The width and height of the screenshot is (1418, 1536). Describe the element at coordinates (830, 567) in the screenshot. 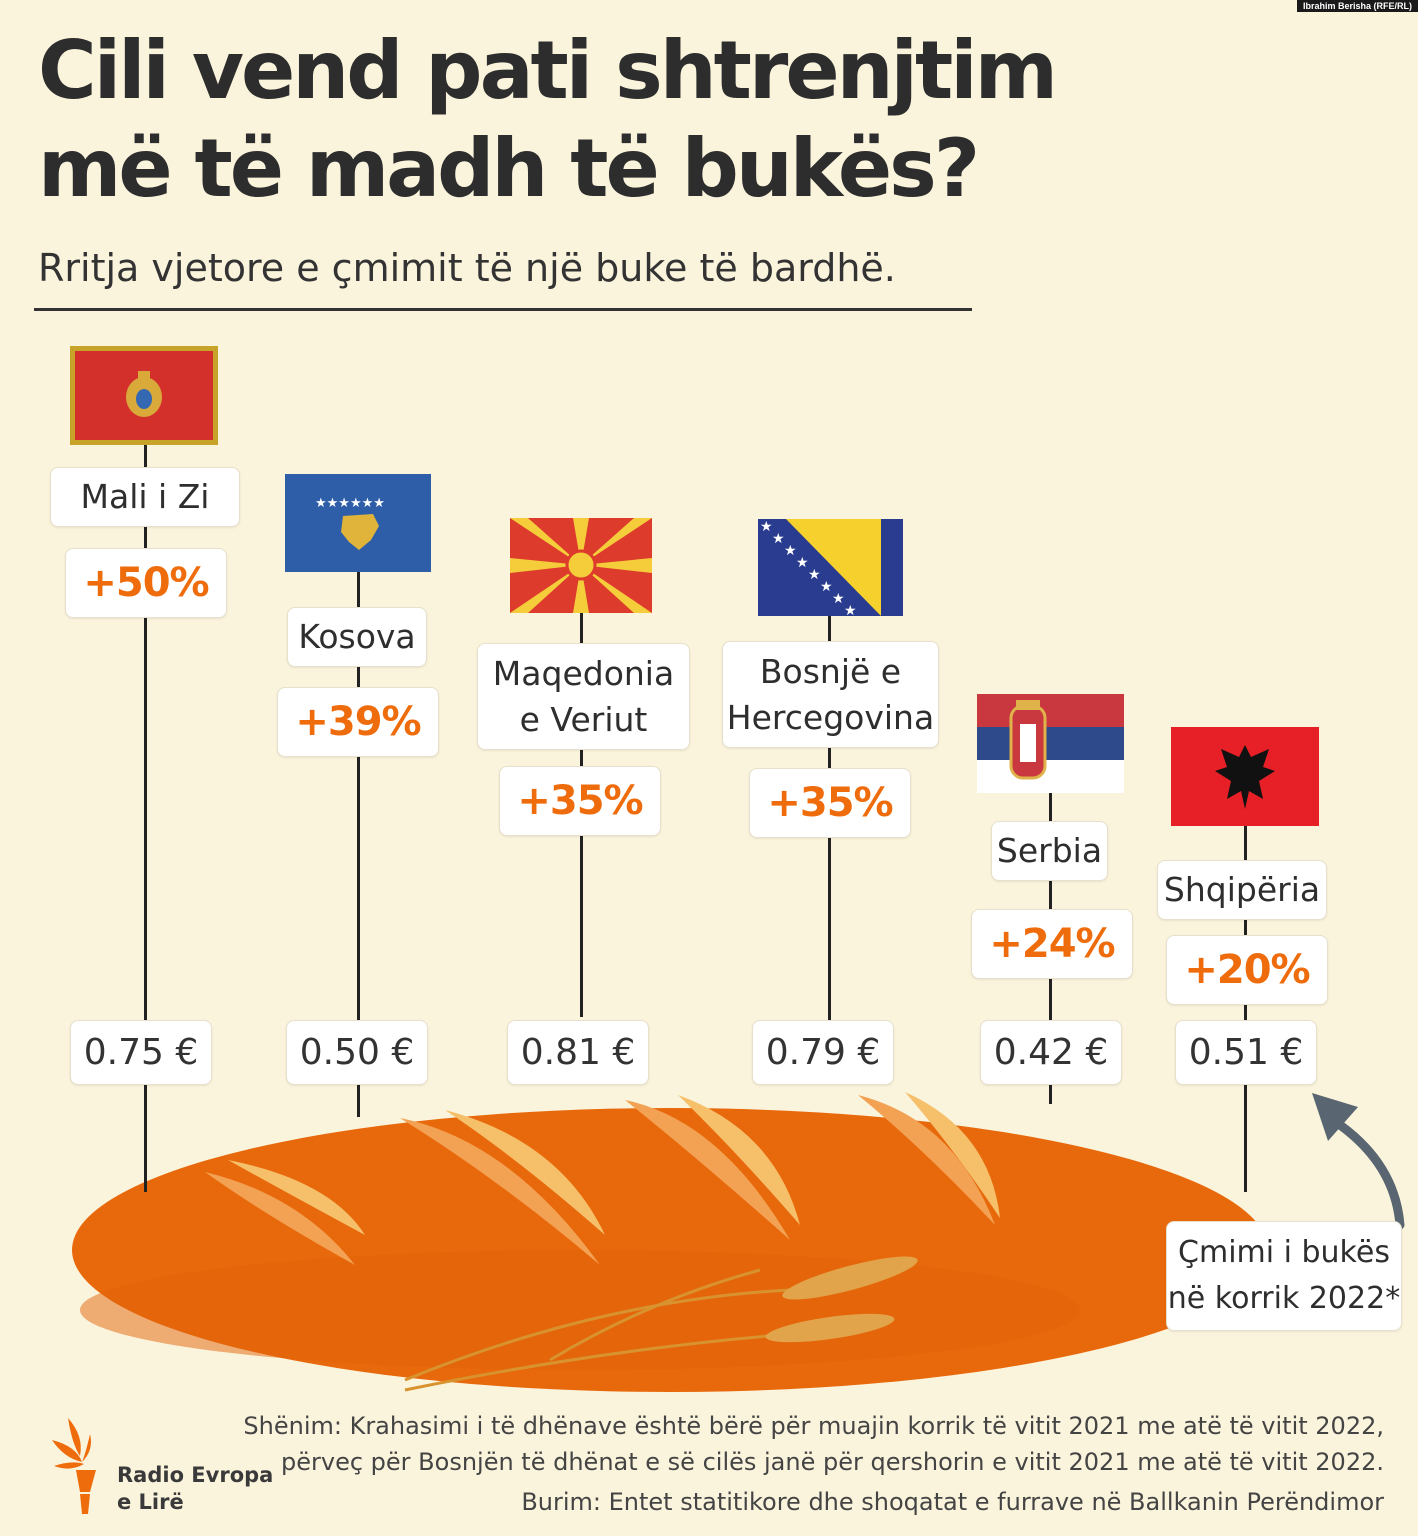

I see `bosnia-flag: ★★★ ★★★ ★★` at that location.